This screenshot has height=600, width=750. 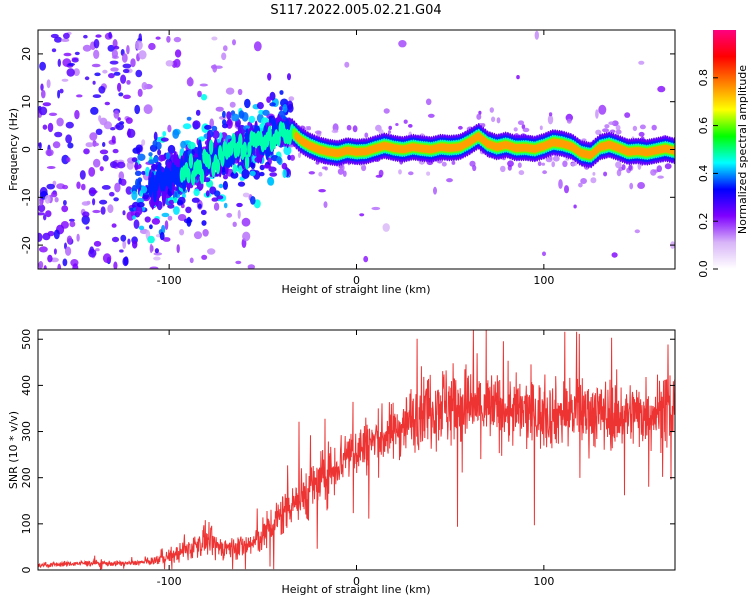 What do you see at coordinates (26, 339) in the screenshot?
I see `y-tick-label: 500` at bounding box center [26, 339].